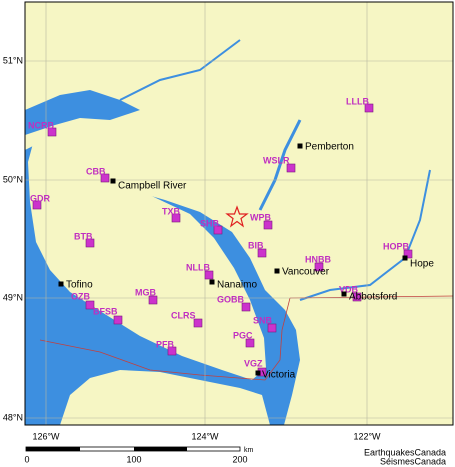  Describe the element at coordinates (367, 436) in the screenshot. I see `lon-label: 122°W` at that location.